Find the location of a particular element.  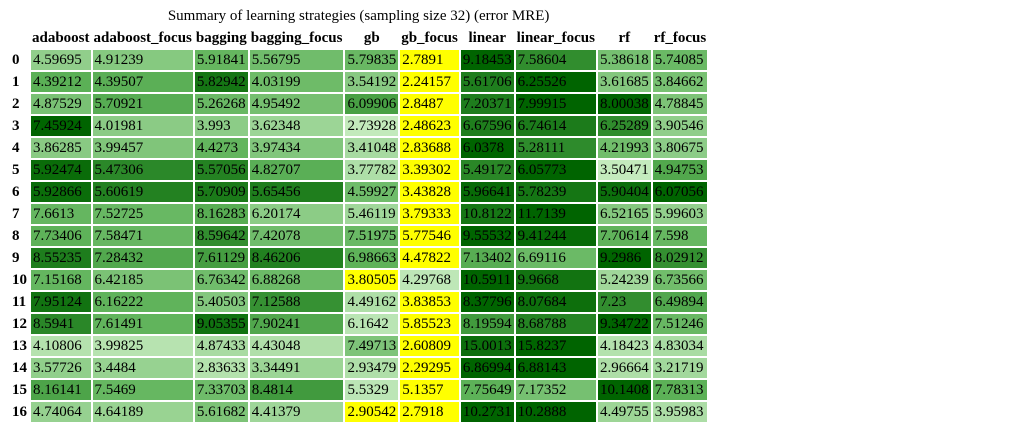

heatmap-cell: 7.58471 is located at coordinates (142, 236).